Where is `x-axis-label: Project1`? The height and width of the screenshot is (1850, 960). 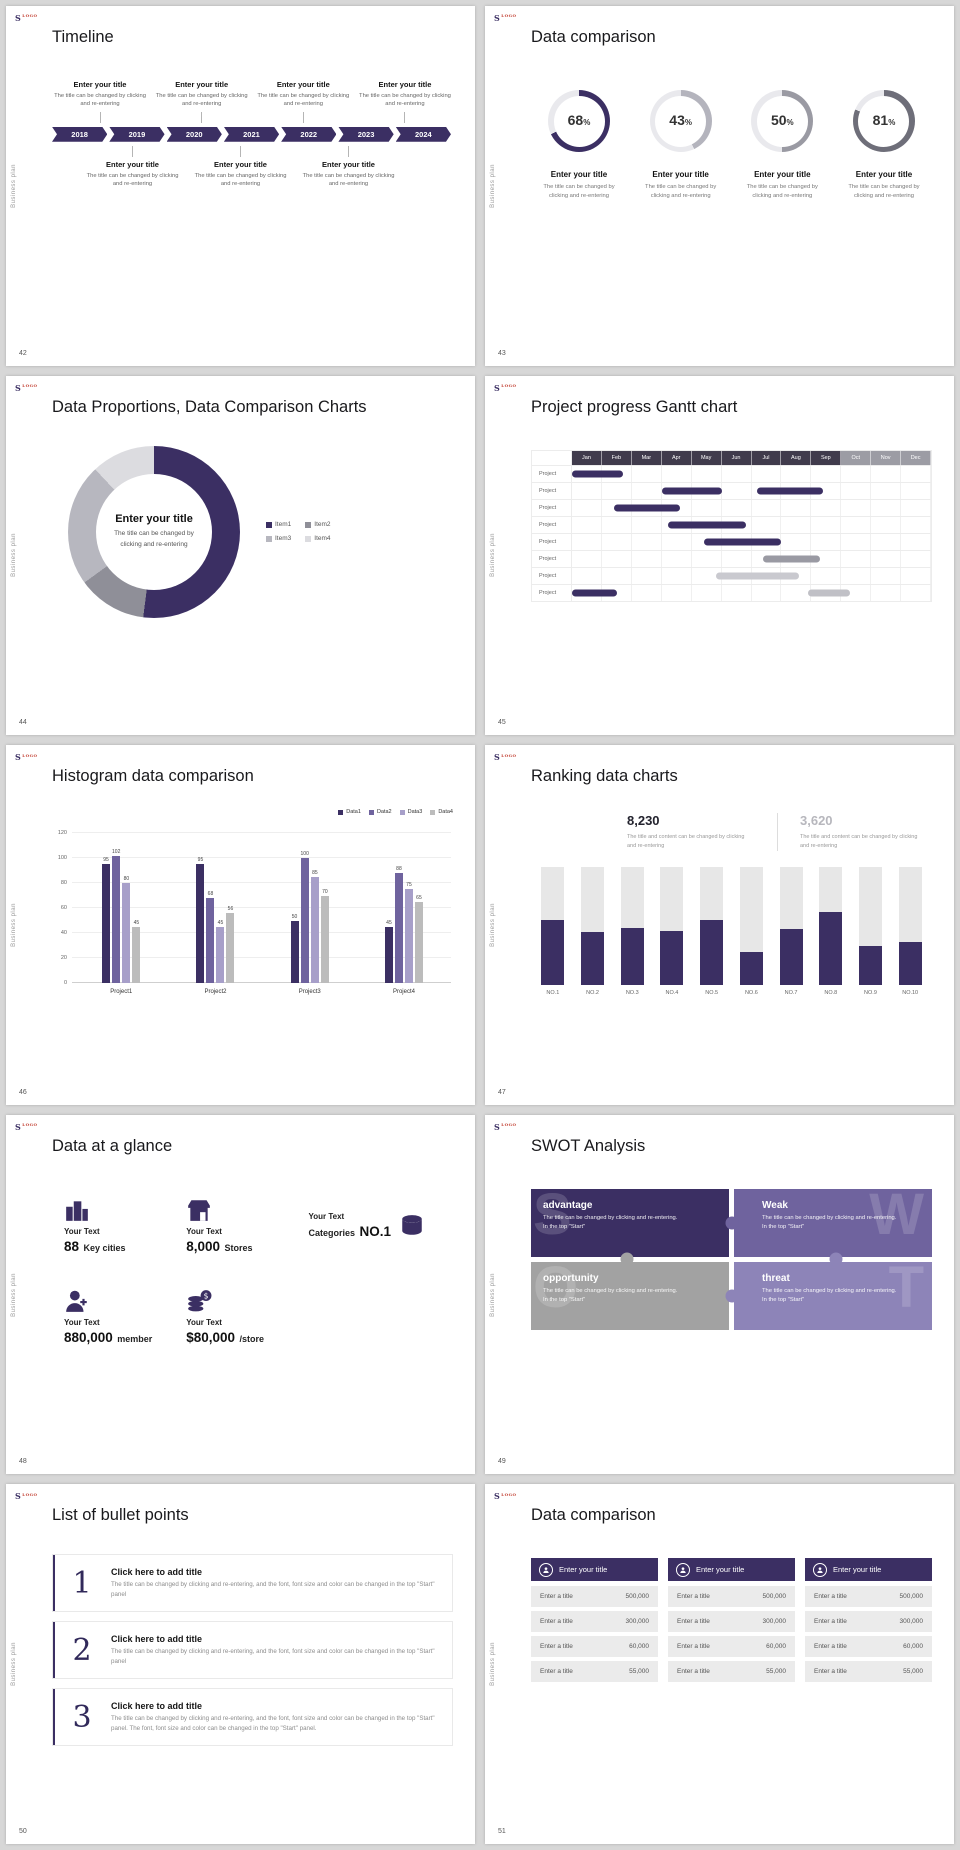
x-axis-label: Project1 is located at coordinates (121, 992).